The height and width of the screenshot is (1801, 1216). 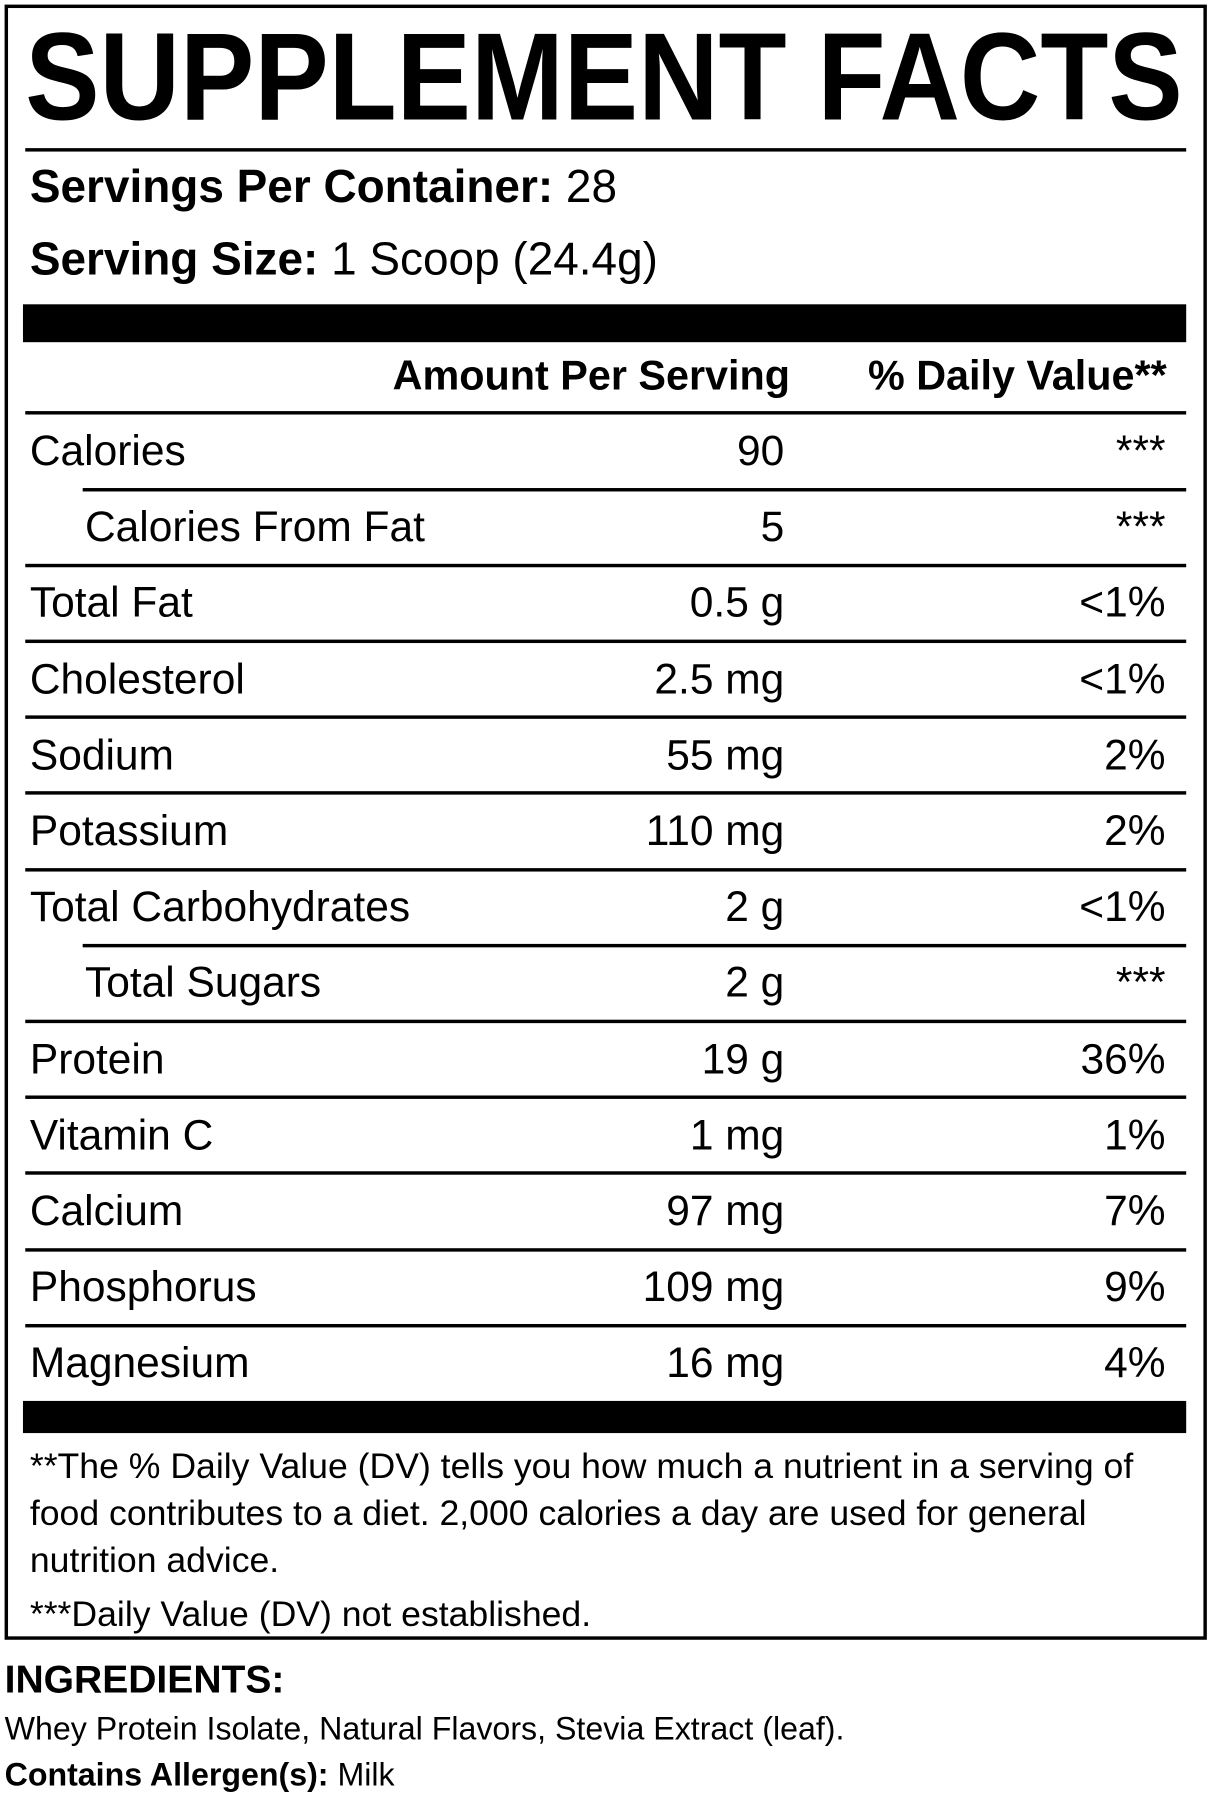 What do you see at coordinates (606, 982) in the screenshot?
I see `nutrient-row: Total Sugars 2 g ***` at bounding box center [606, 982].